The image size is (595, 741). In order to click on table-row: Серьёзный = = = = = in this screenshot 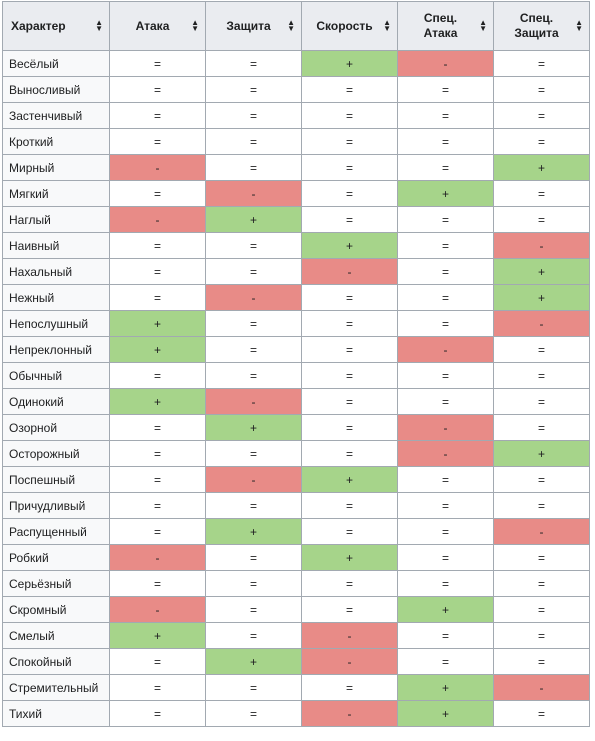, I will do `click(296, 583)`.